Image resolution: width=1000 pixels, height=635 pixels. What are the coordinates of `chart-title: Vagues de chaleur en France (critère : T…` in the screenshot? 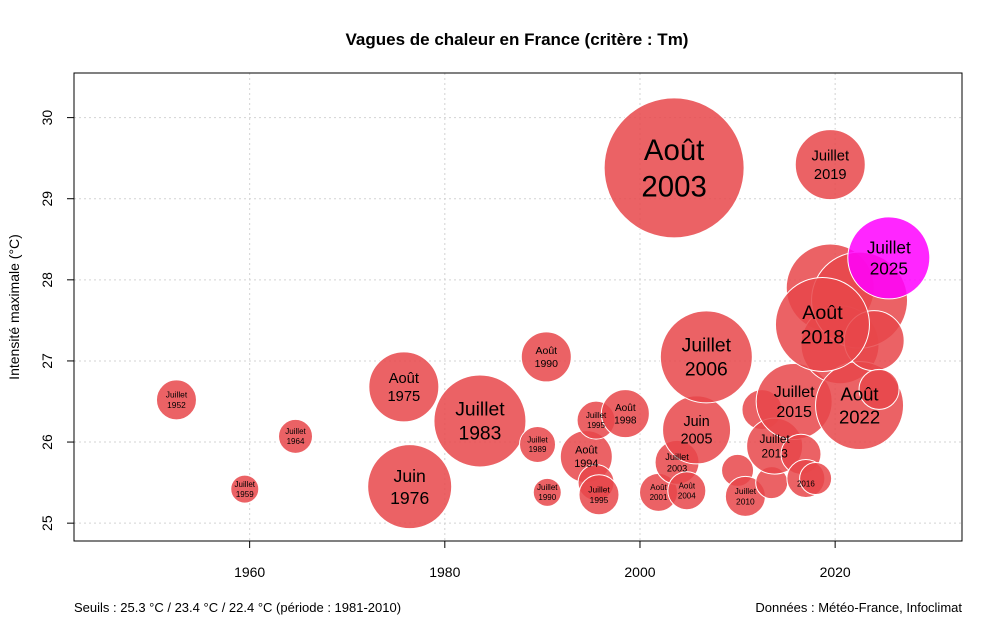 It's located at (517, 39).